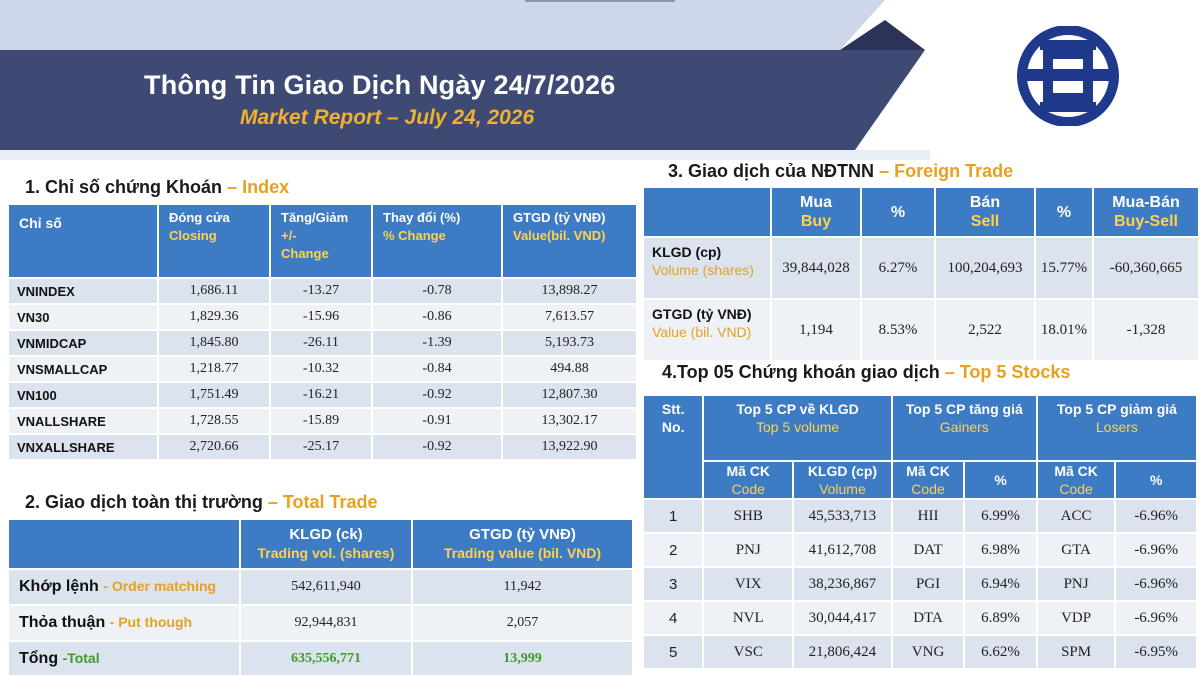 This screenshot has width=1200, height=675. Describe the element at coordinates (157, 187) in the screenshot. I see `section-index-heading: 1. Chỉ số chứng Khoán – Index` at that location.